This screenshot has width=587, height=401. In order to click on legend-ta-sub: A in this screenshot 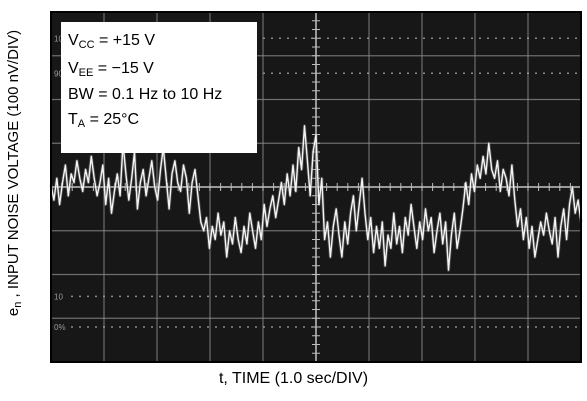, I will do `click(81, 124)`.